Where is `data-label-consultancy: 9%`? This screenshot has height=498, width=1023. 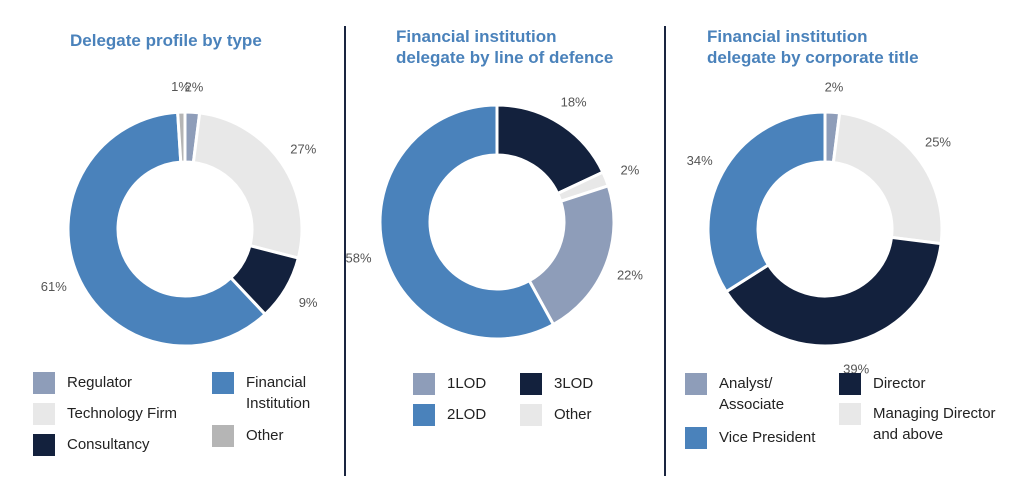 data-label-consultancy: 9% is located at coordinates (308, 302).